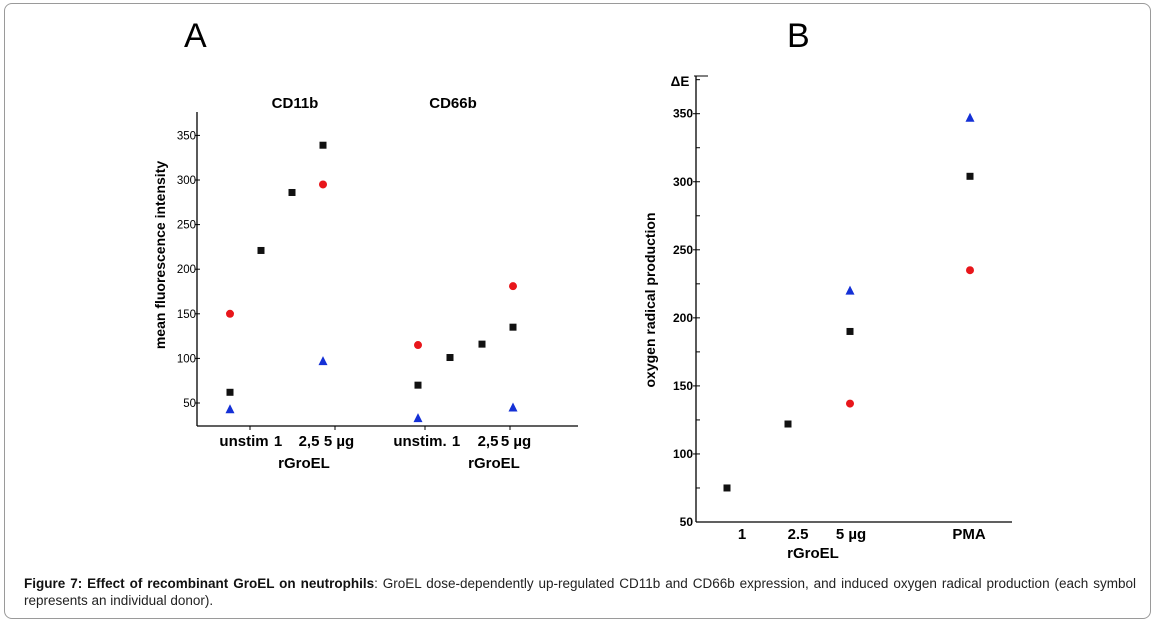  Describe the element at coordinates (851, 534) in the screenshot. I see `x-tick-label-b: 5 µg` at that location.